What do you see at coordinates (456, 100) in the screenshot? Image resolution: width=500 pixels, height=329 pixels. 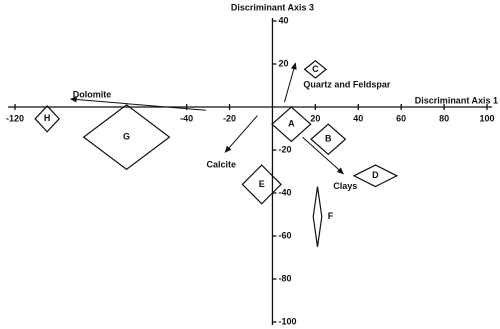 I see `x-axis-title: Discriminant Axis 1` at bounding box center [456, 100].